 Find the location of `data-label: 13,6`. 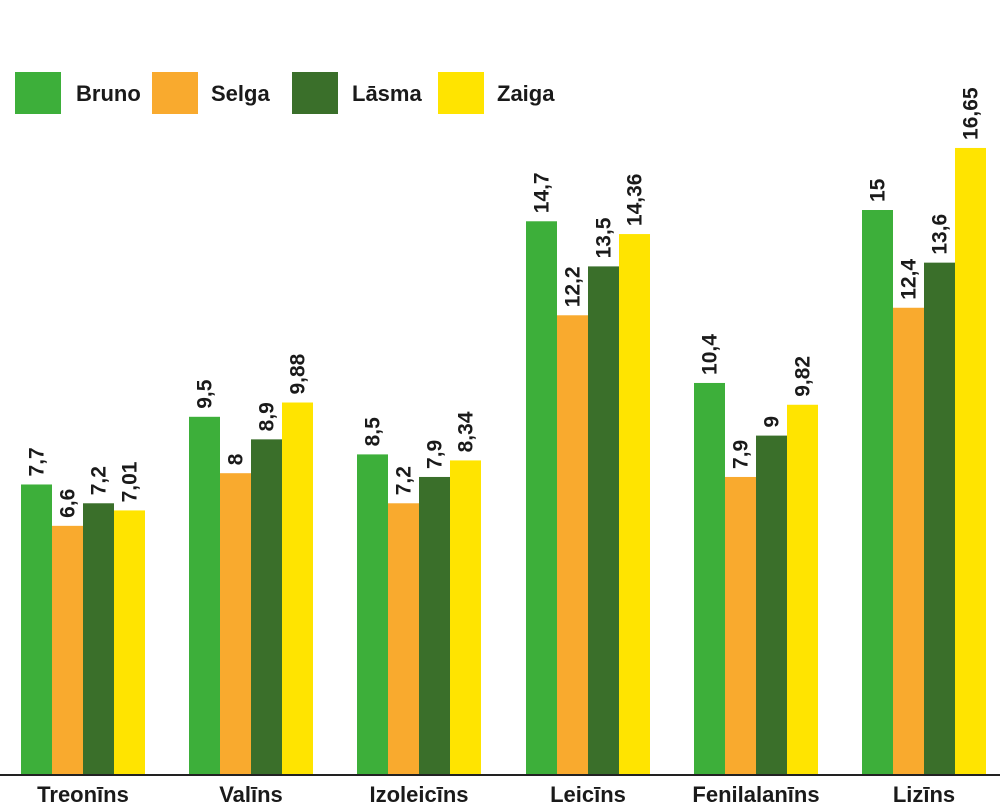

data-label: 13,6 is located at coordinates (940, 234).